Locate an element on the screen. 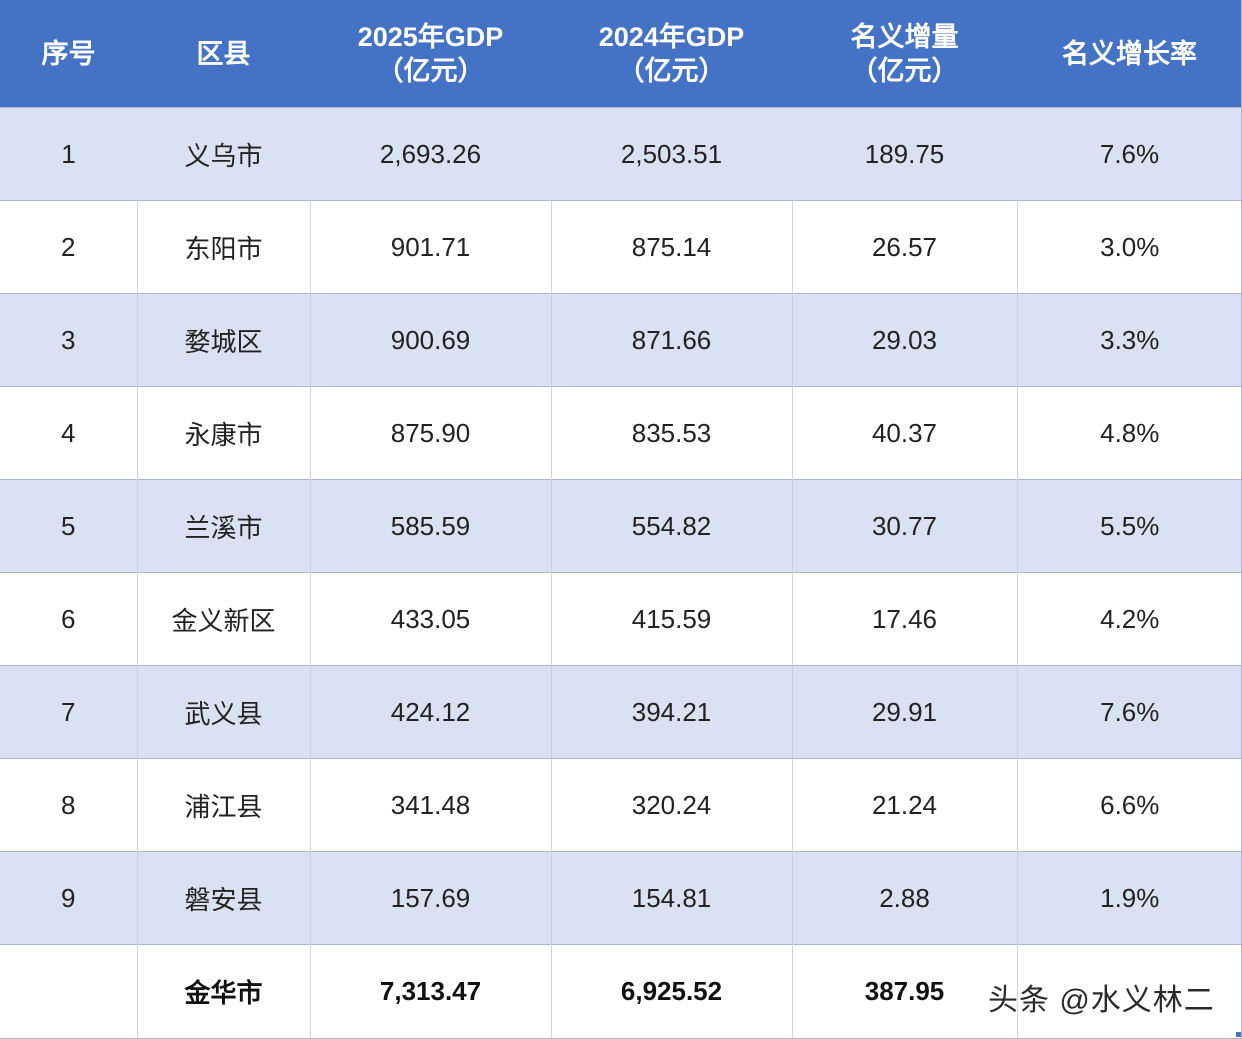 The image size is (1242, 1039). cell-gdp2025: 2,693.26 is located at coordinates (430, 154).